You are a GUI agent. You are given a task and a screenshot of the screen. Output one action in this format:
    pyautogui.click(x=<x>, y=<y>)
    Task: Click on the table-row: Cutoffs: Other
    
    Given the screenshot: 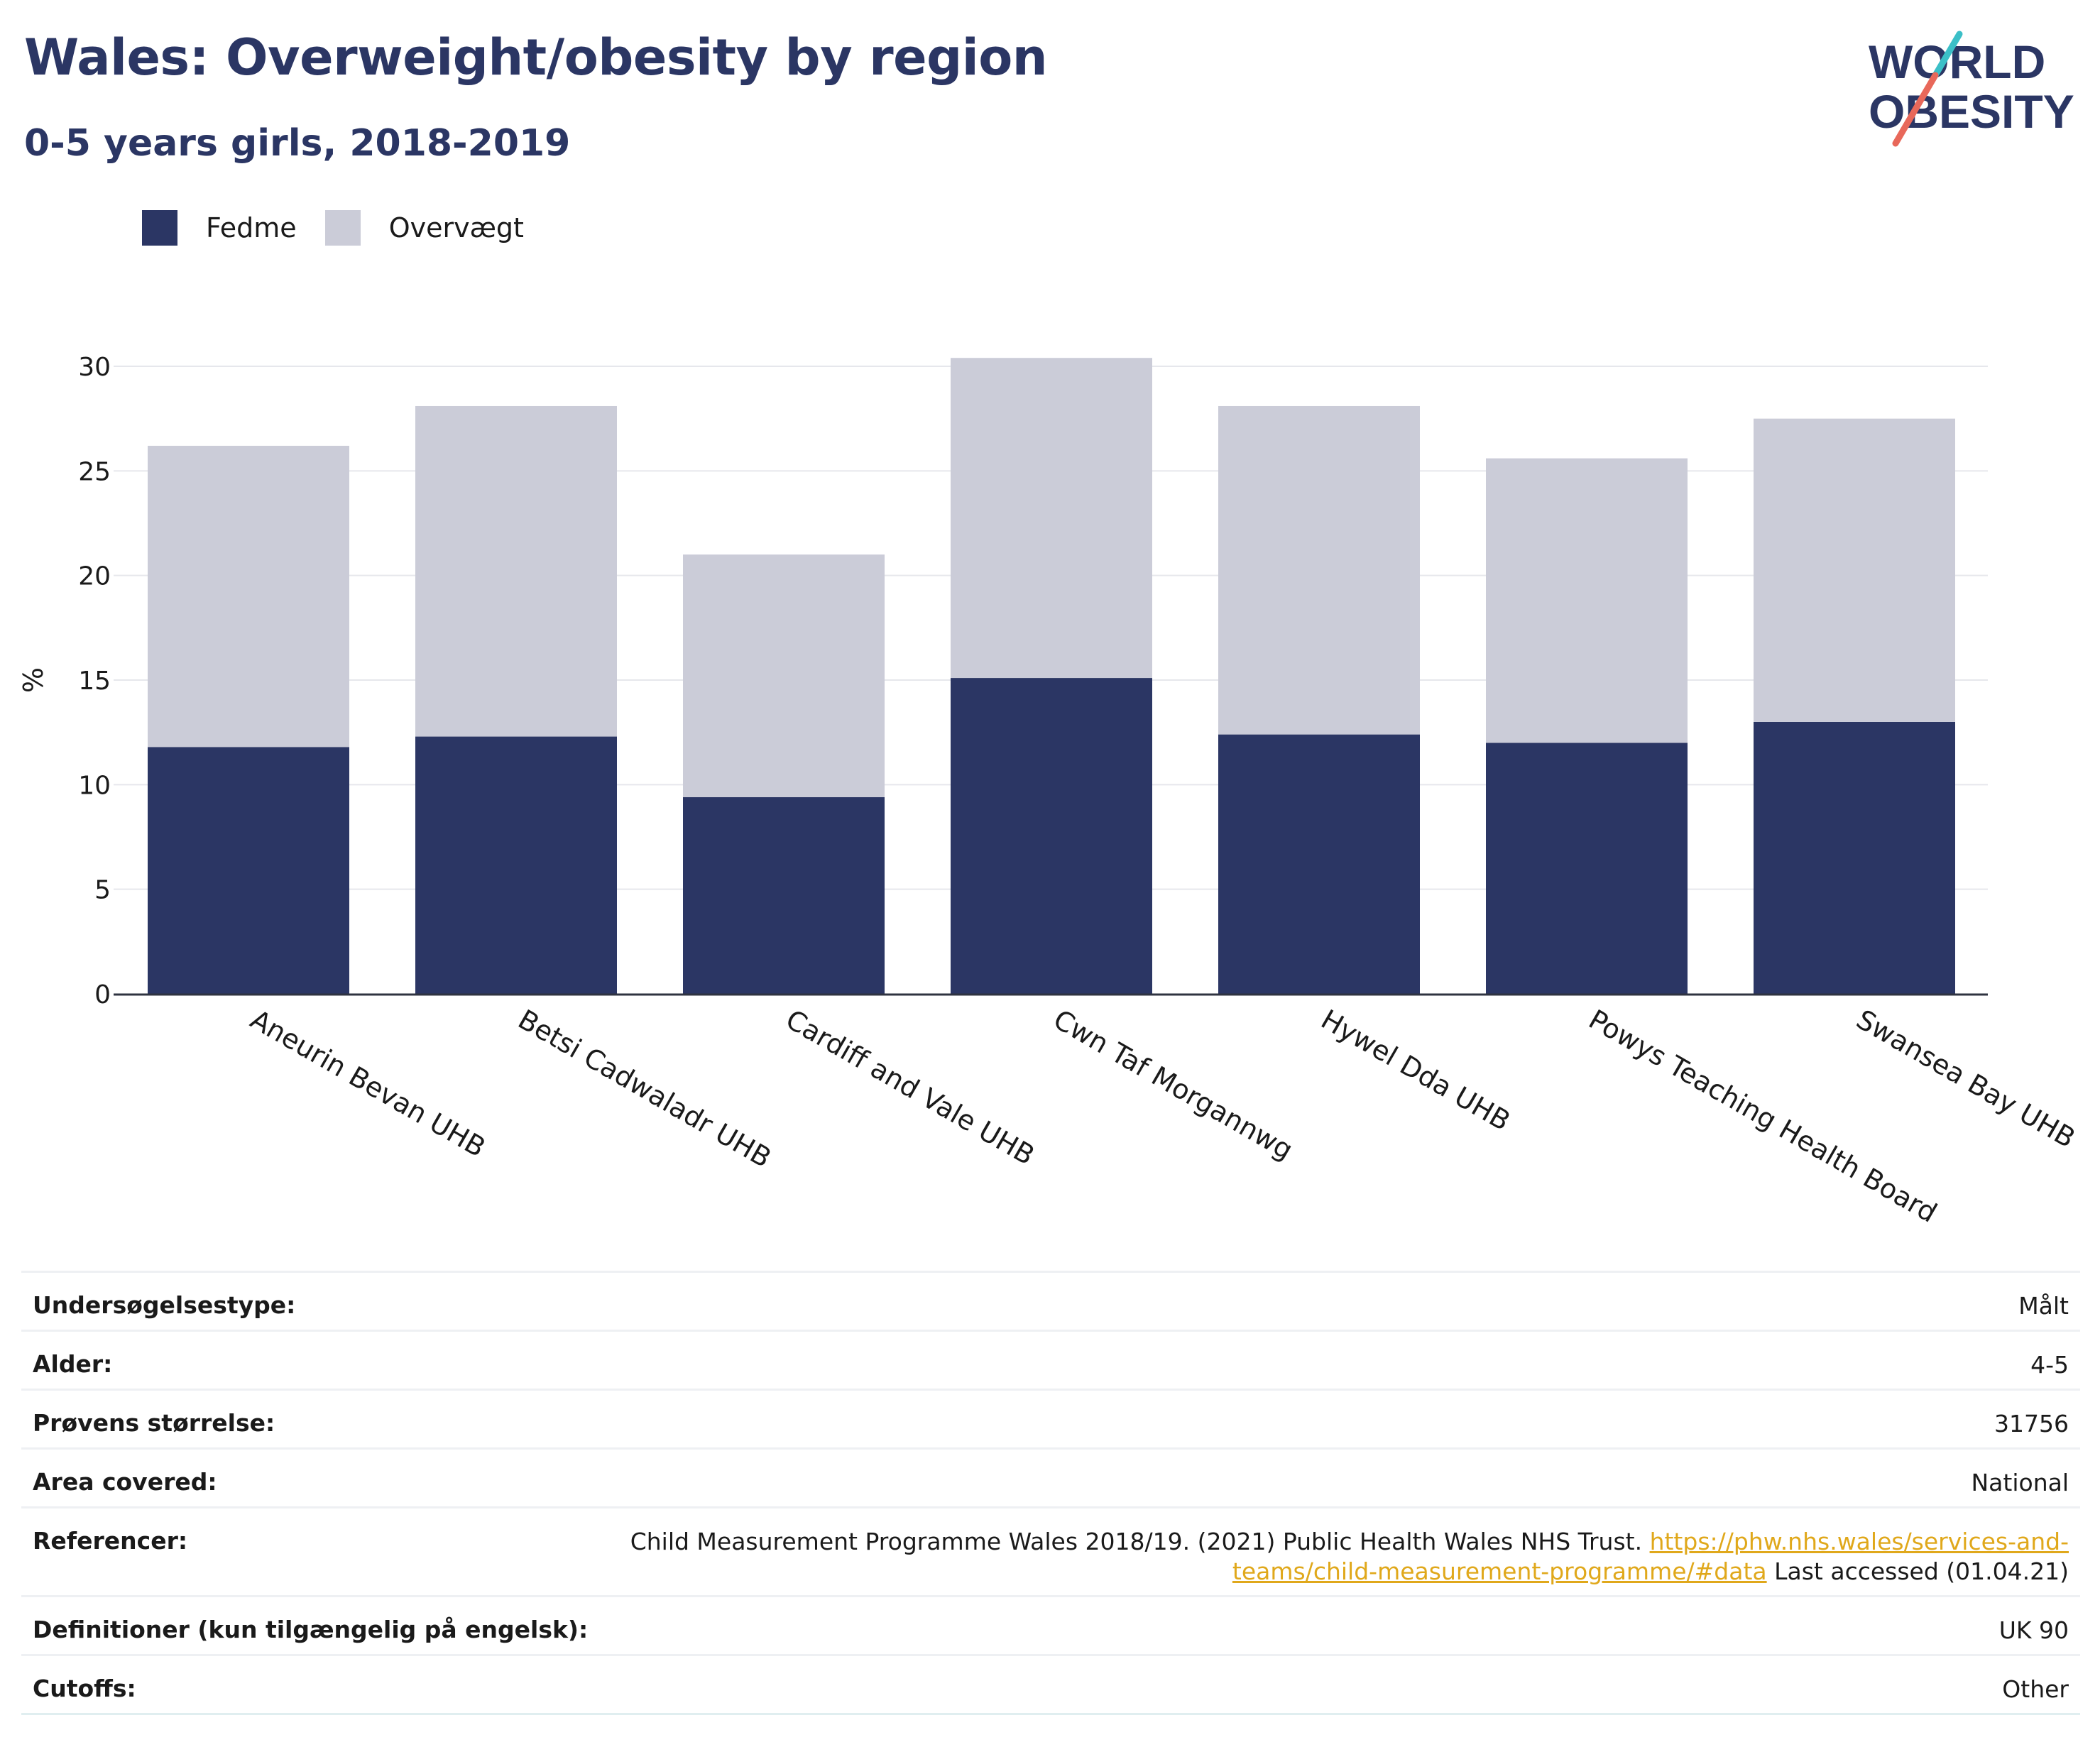 What is the action you would take?
    pyautogui.click(x=1050, y=1684)
    